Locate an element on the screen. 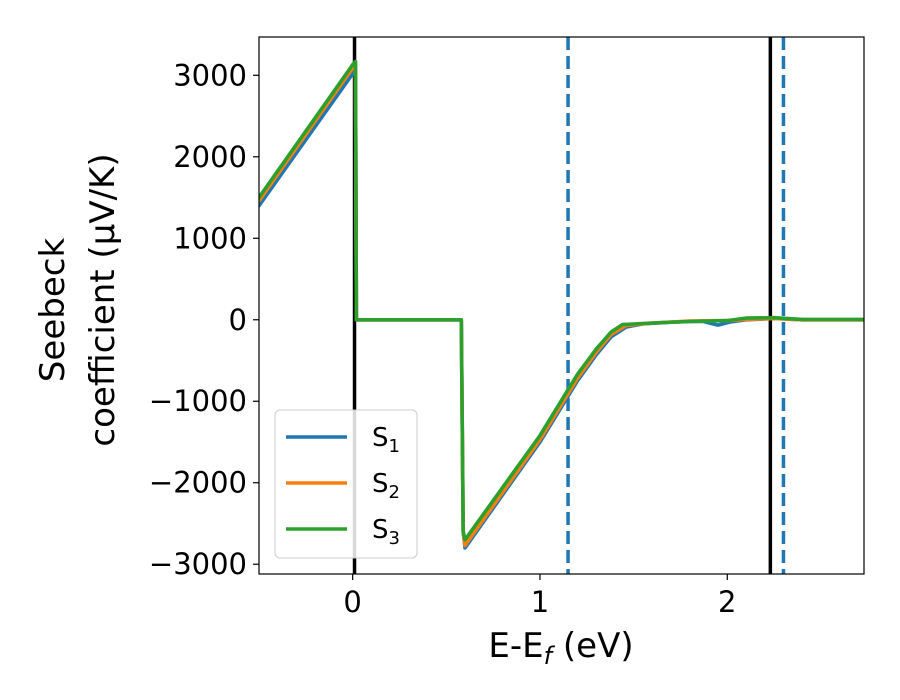  legend-label-S3: S3 is located at coordinates (386, 532).